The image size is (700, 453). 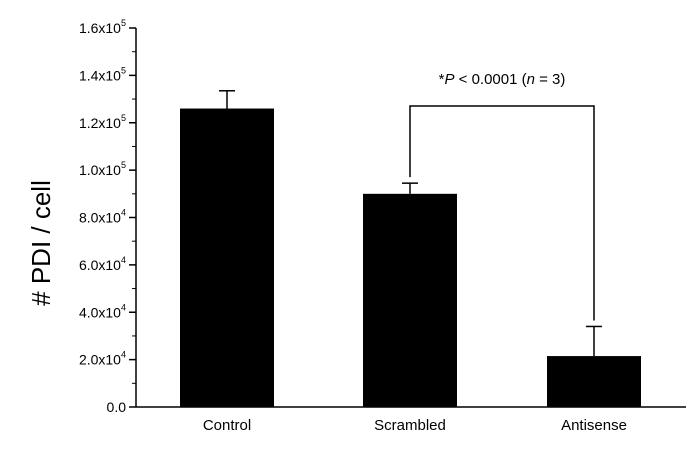 I want to click on category-label: Scrambled, so click(x=410, y=425).